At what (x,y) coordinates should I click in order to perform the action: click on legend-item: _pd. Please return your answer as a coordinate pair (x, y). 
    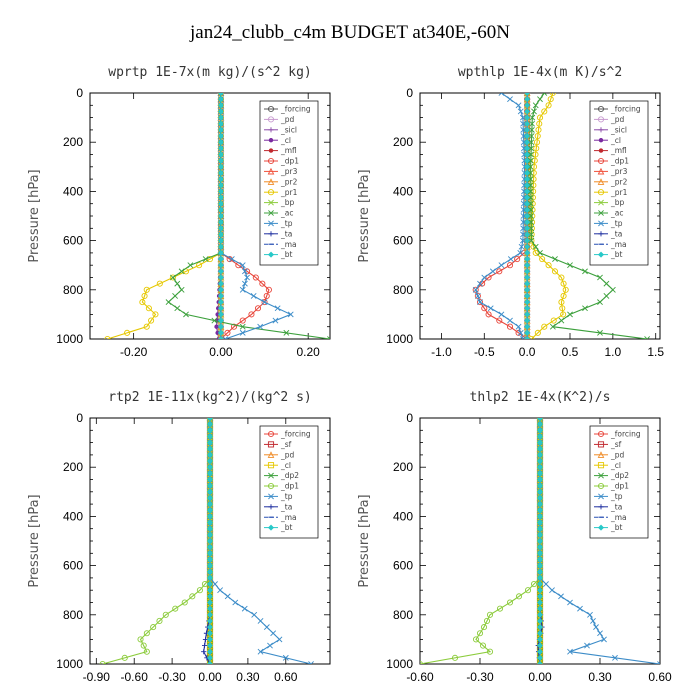
    Looking at the image, I should click on (609, 119).